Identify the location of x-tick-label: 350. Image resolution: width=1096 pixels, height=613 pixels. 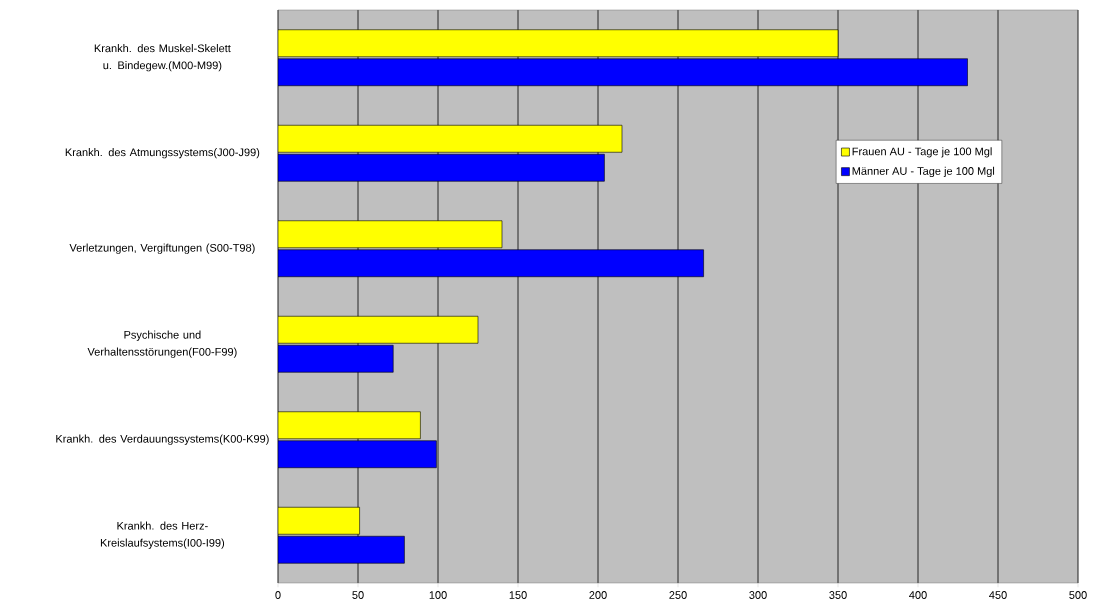
(838, 595).